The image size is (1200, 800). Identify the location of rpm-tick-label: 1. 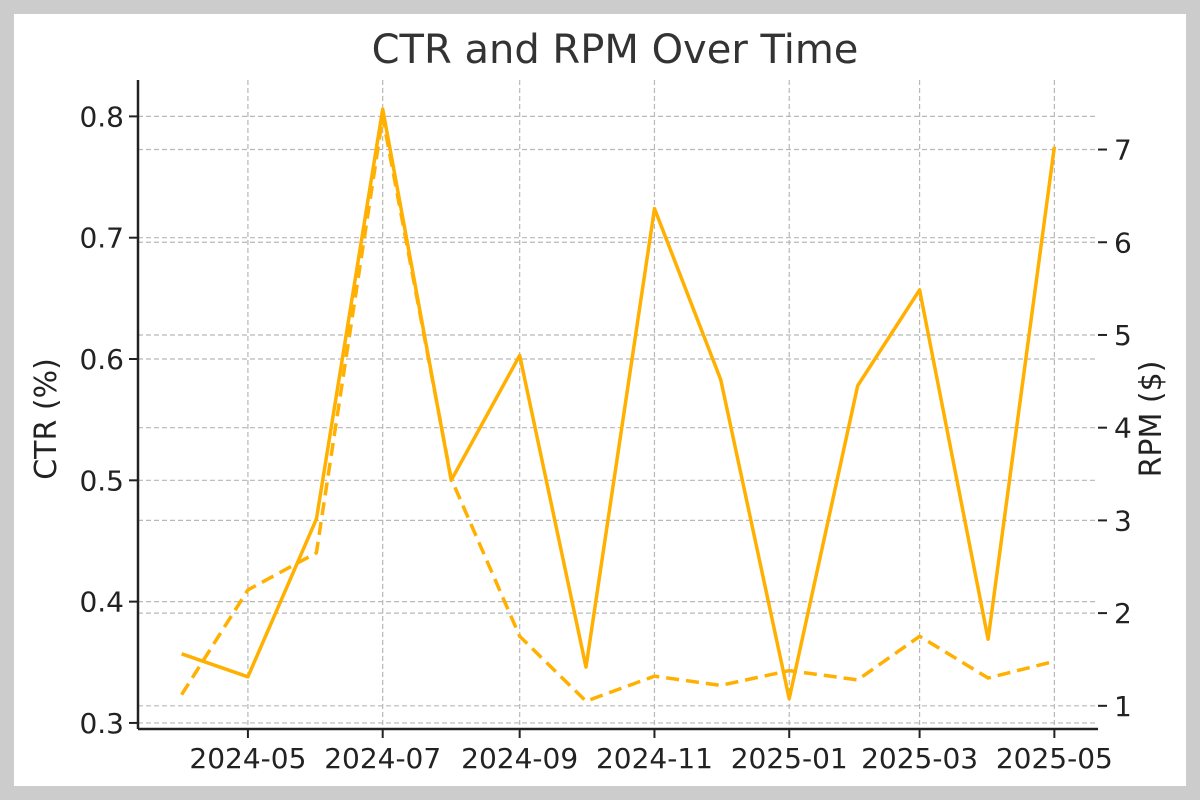
(1123, 706).